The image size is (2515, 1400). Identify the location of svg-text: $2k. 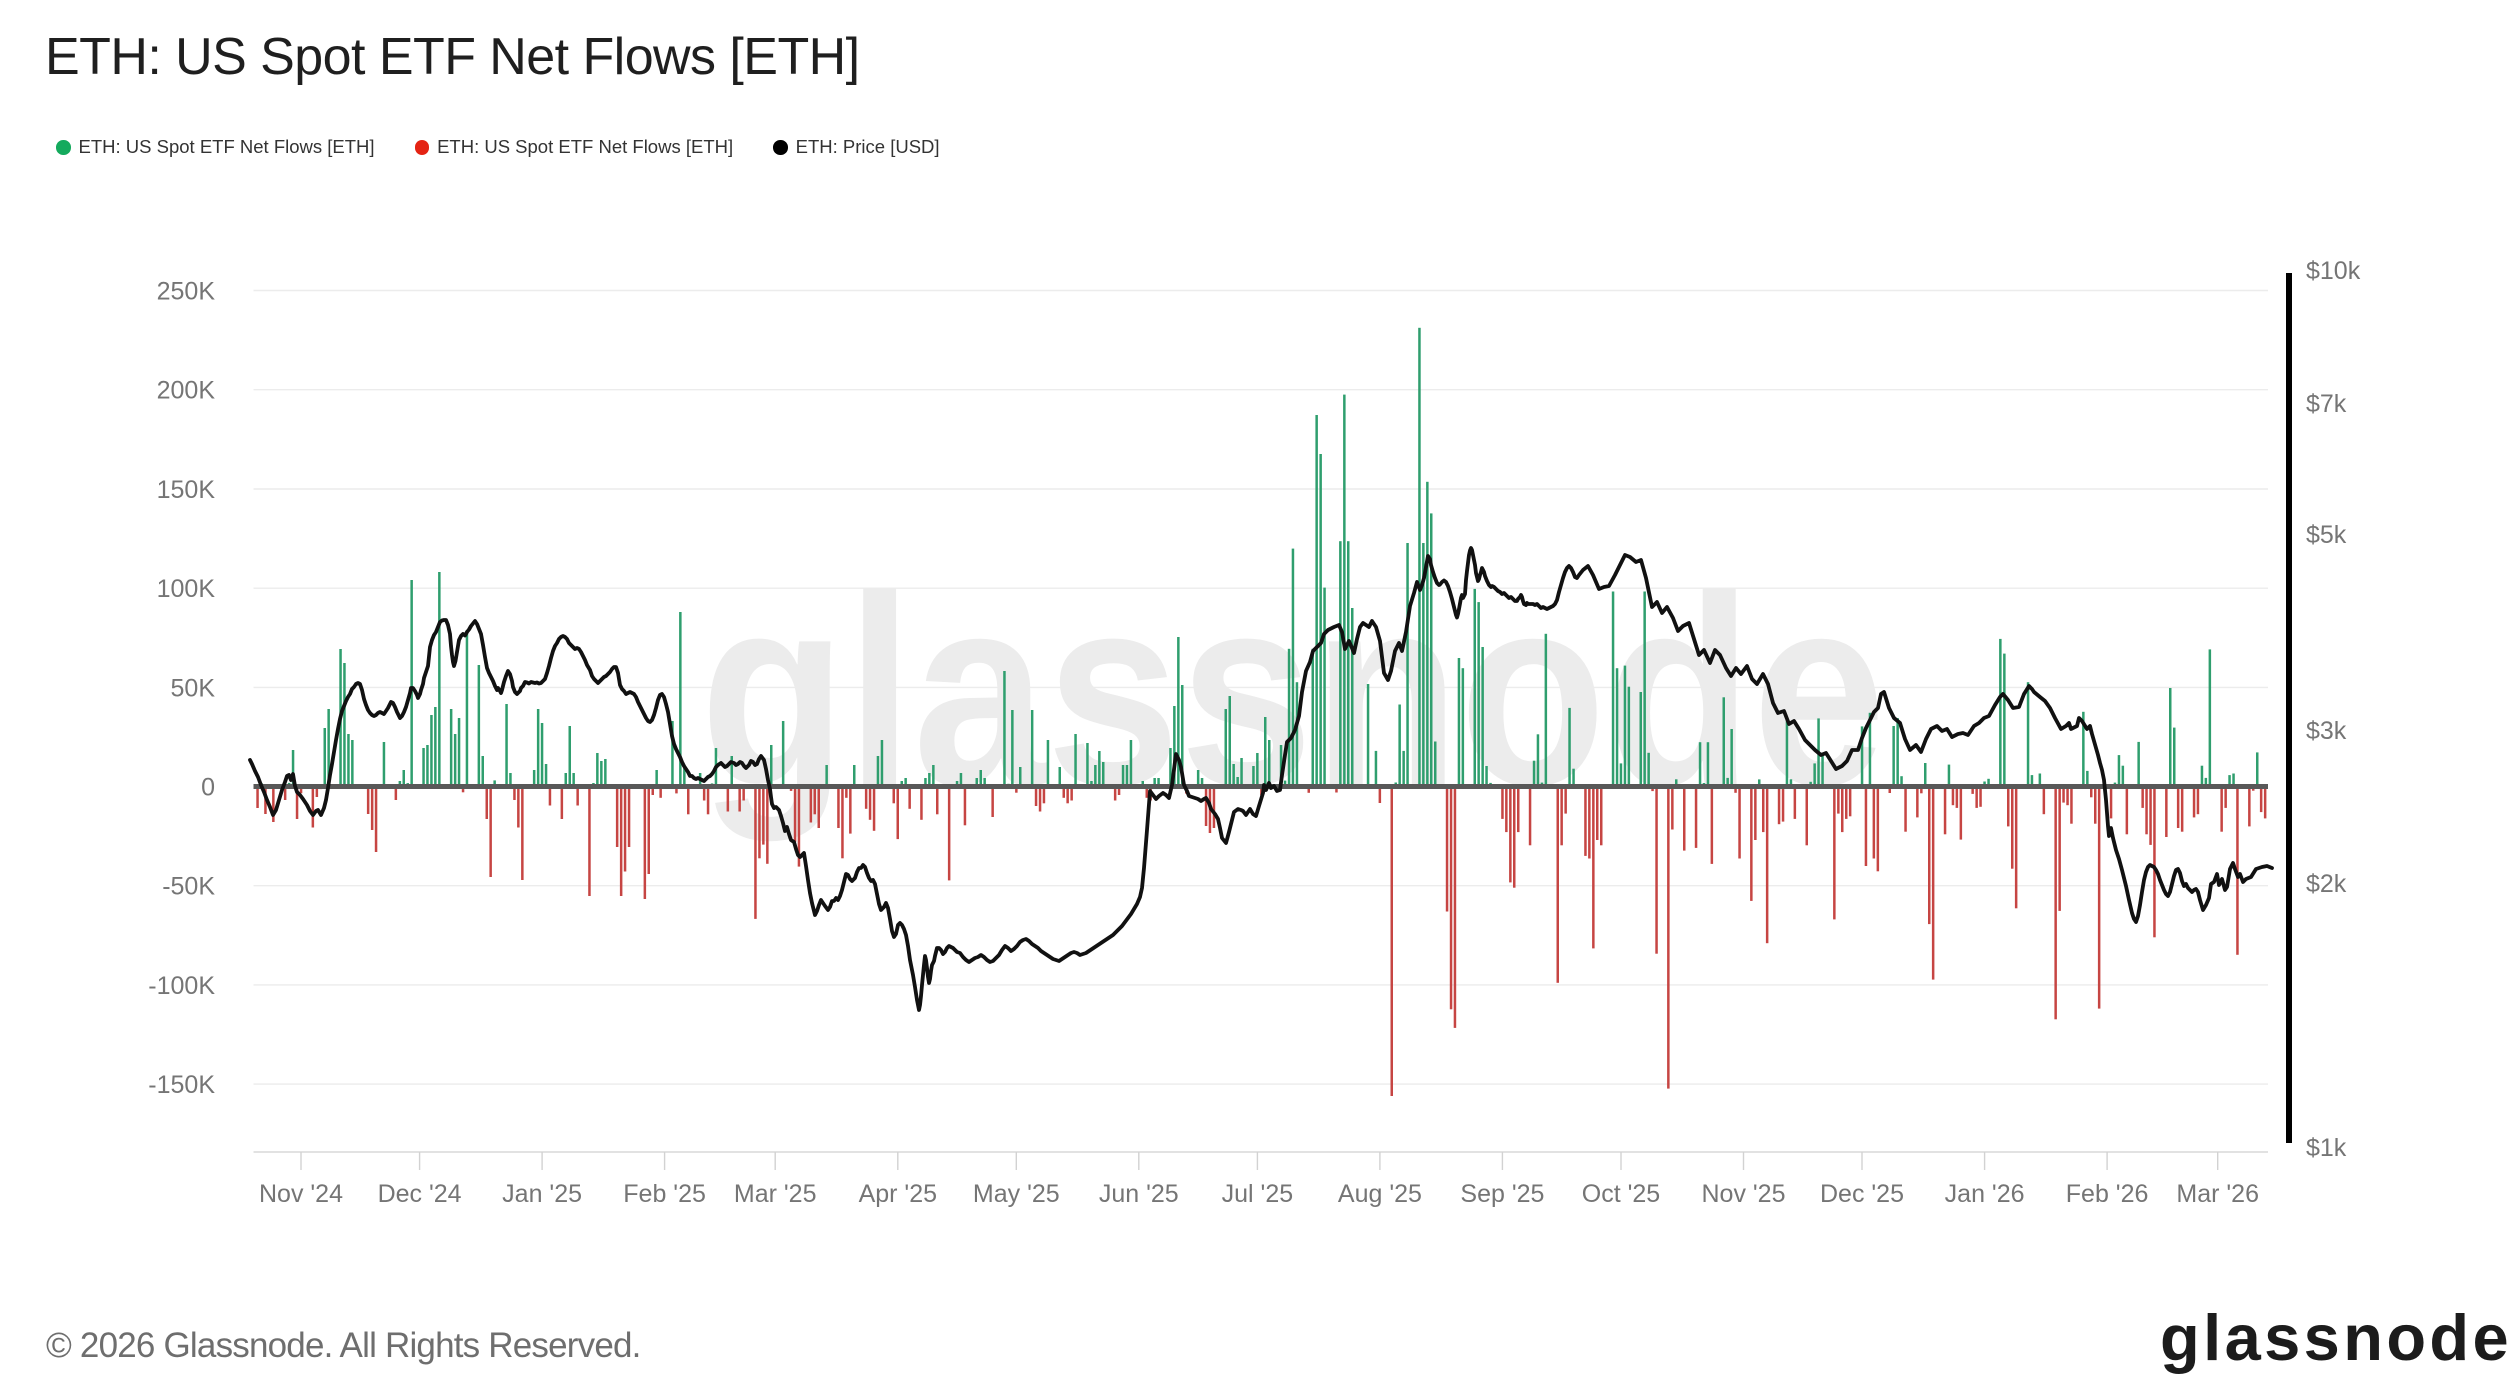
(2326, 884).